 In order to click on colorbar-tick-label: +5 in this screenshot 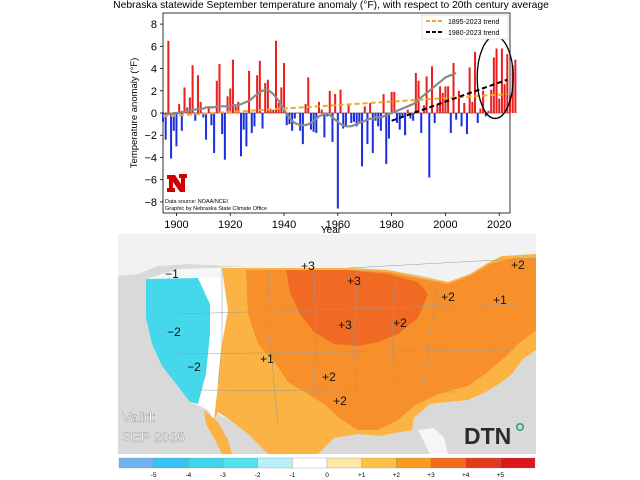, I will do `click(501, 475)`.